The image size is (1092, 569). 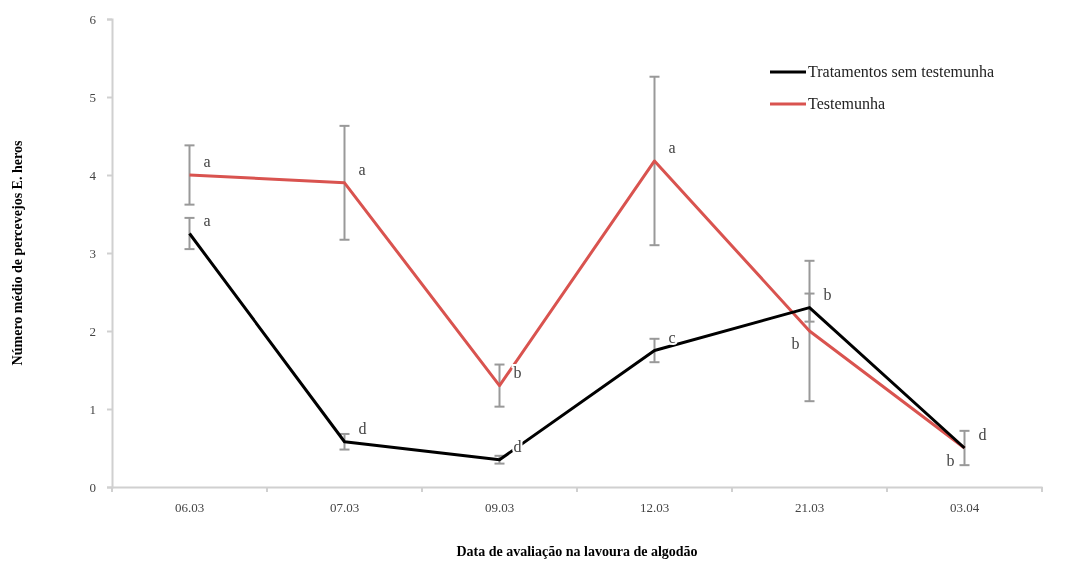 I want to click on x-tick-label: 06.03, so click(x=189, y=508).